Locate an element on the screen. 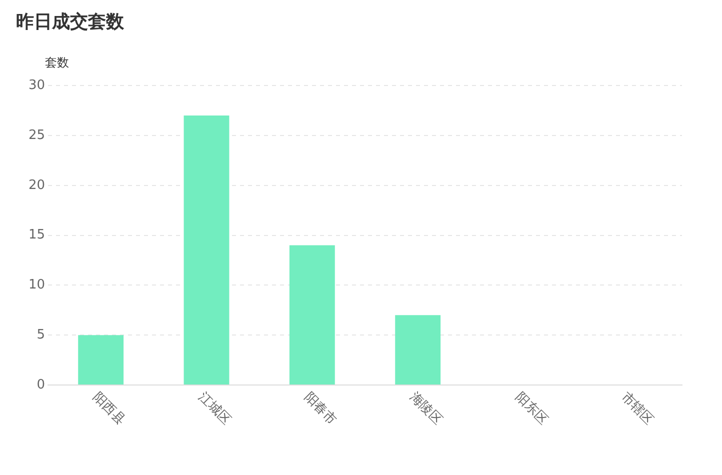  y-tick-label: 30 is located at coordinates (36, 85).